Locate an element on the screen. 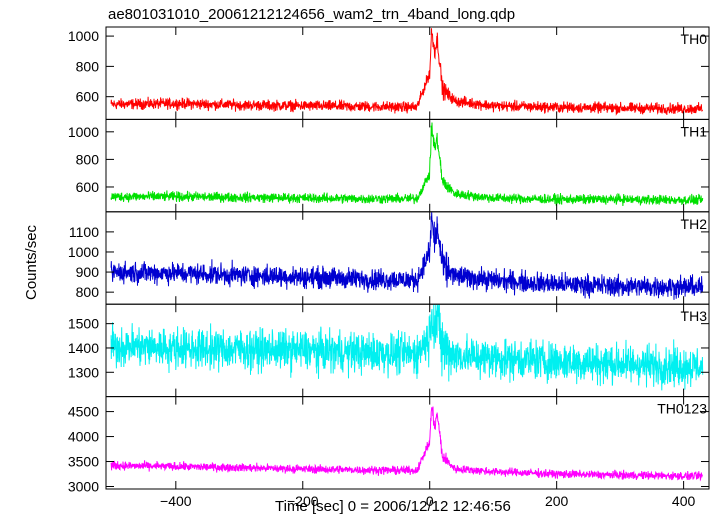 The height and width of the screenshot is (516, 717). x-tick-label: −200 is located at coordinates (303, 501).